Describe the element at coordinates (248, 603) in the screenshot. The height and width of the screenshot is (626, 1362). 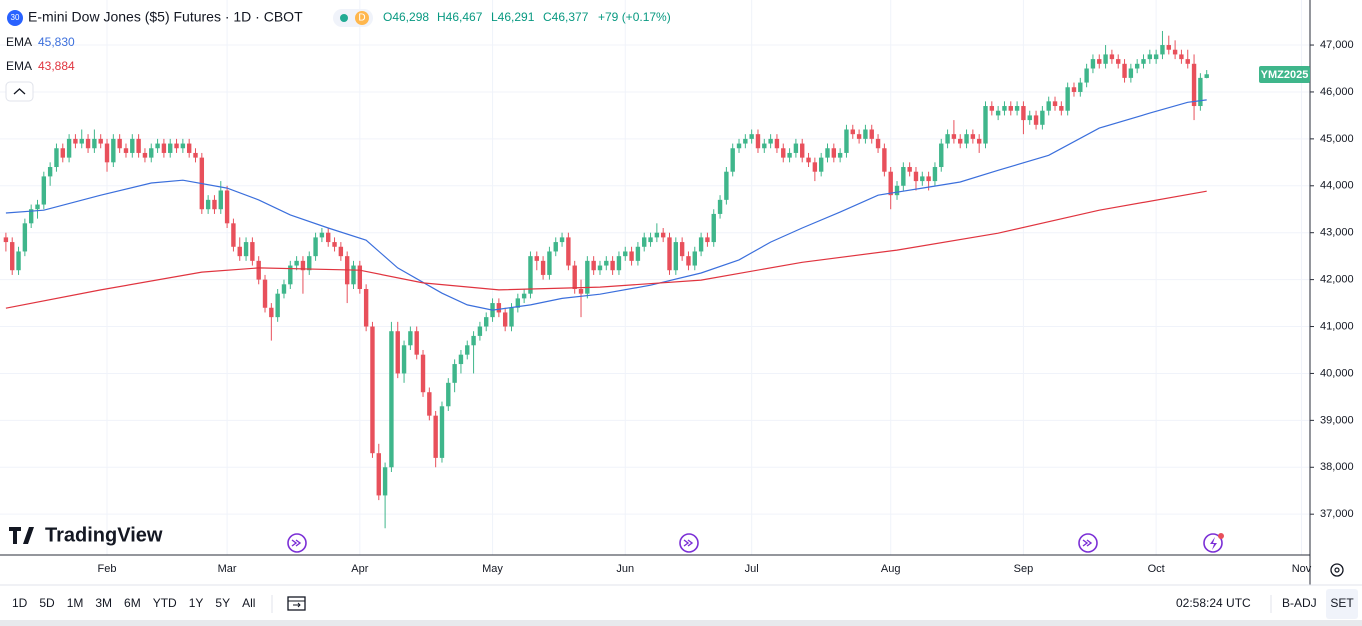
I see `range-button: All` at that location.